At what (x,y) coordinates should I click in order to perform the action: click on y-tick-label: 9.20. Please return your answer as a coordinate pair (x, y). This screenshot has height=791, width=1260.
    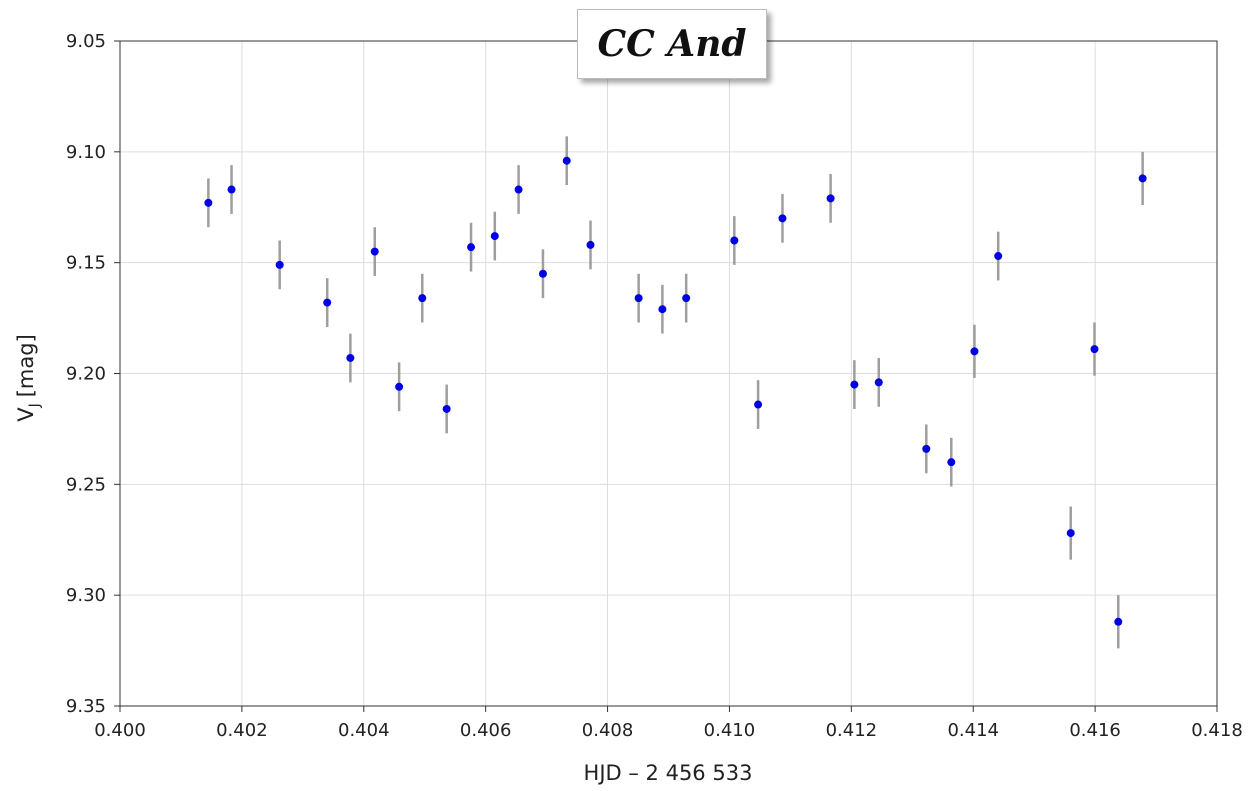
    Looking at the image, I should click on (86, 374).